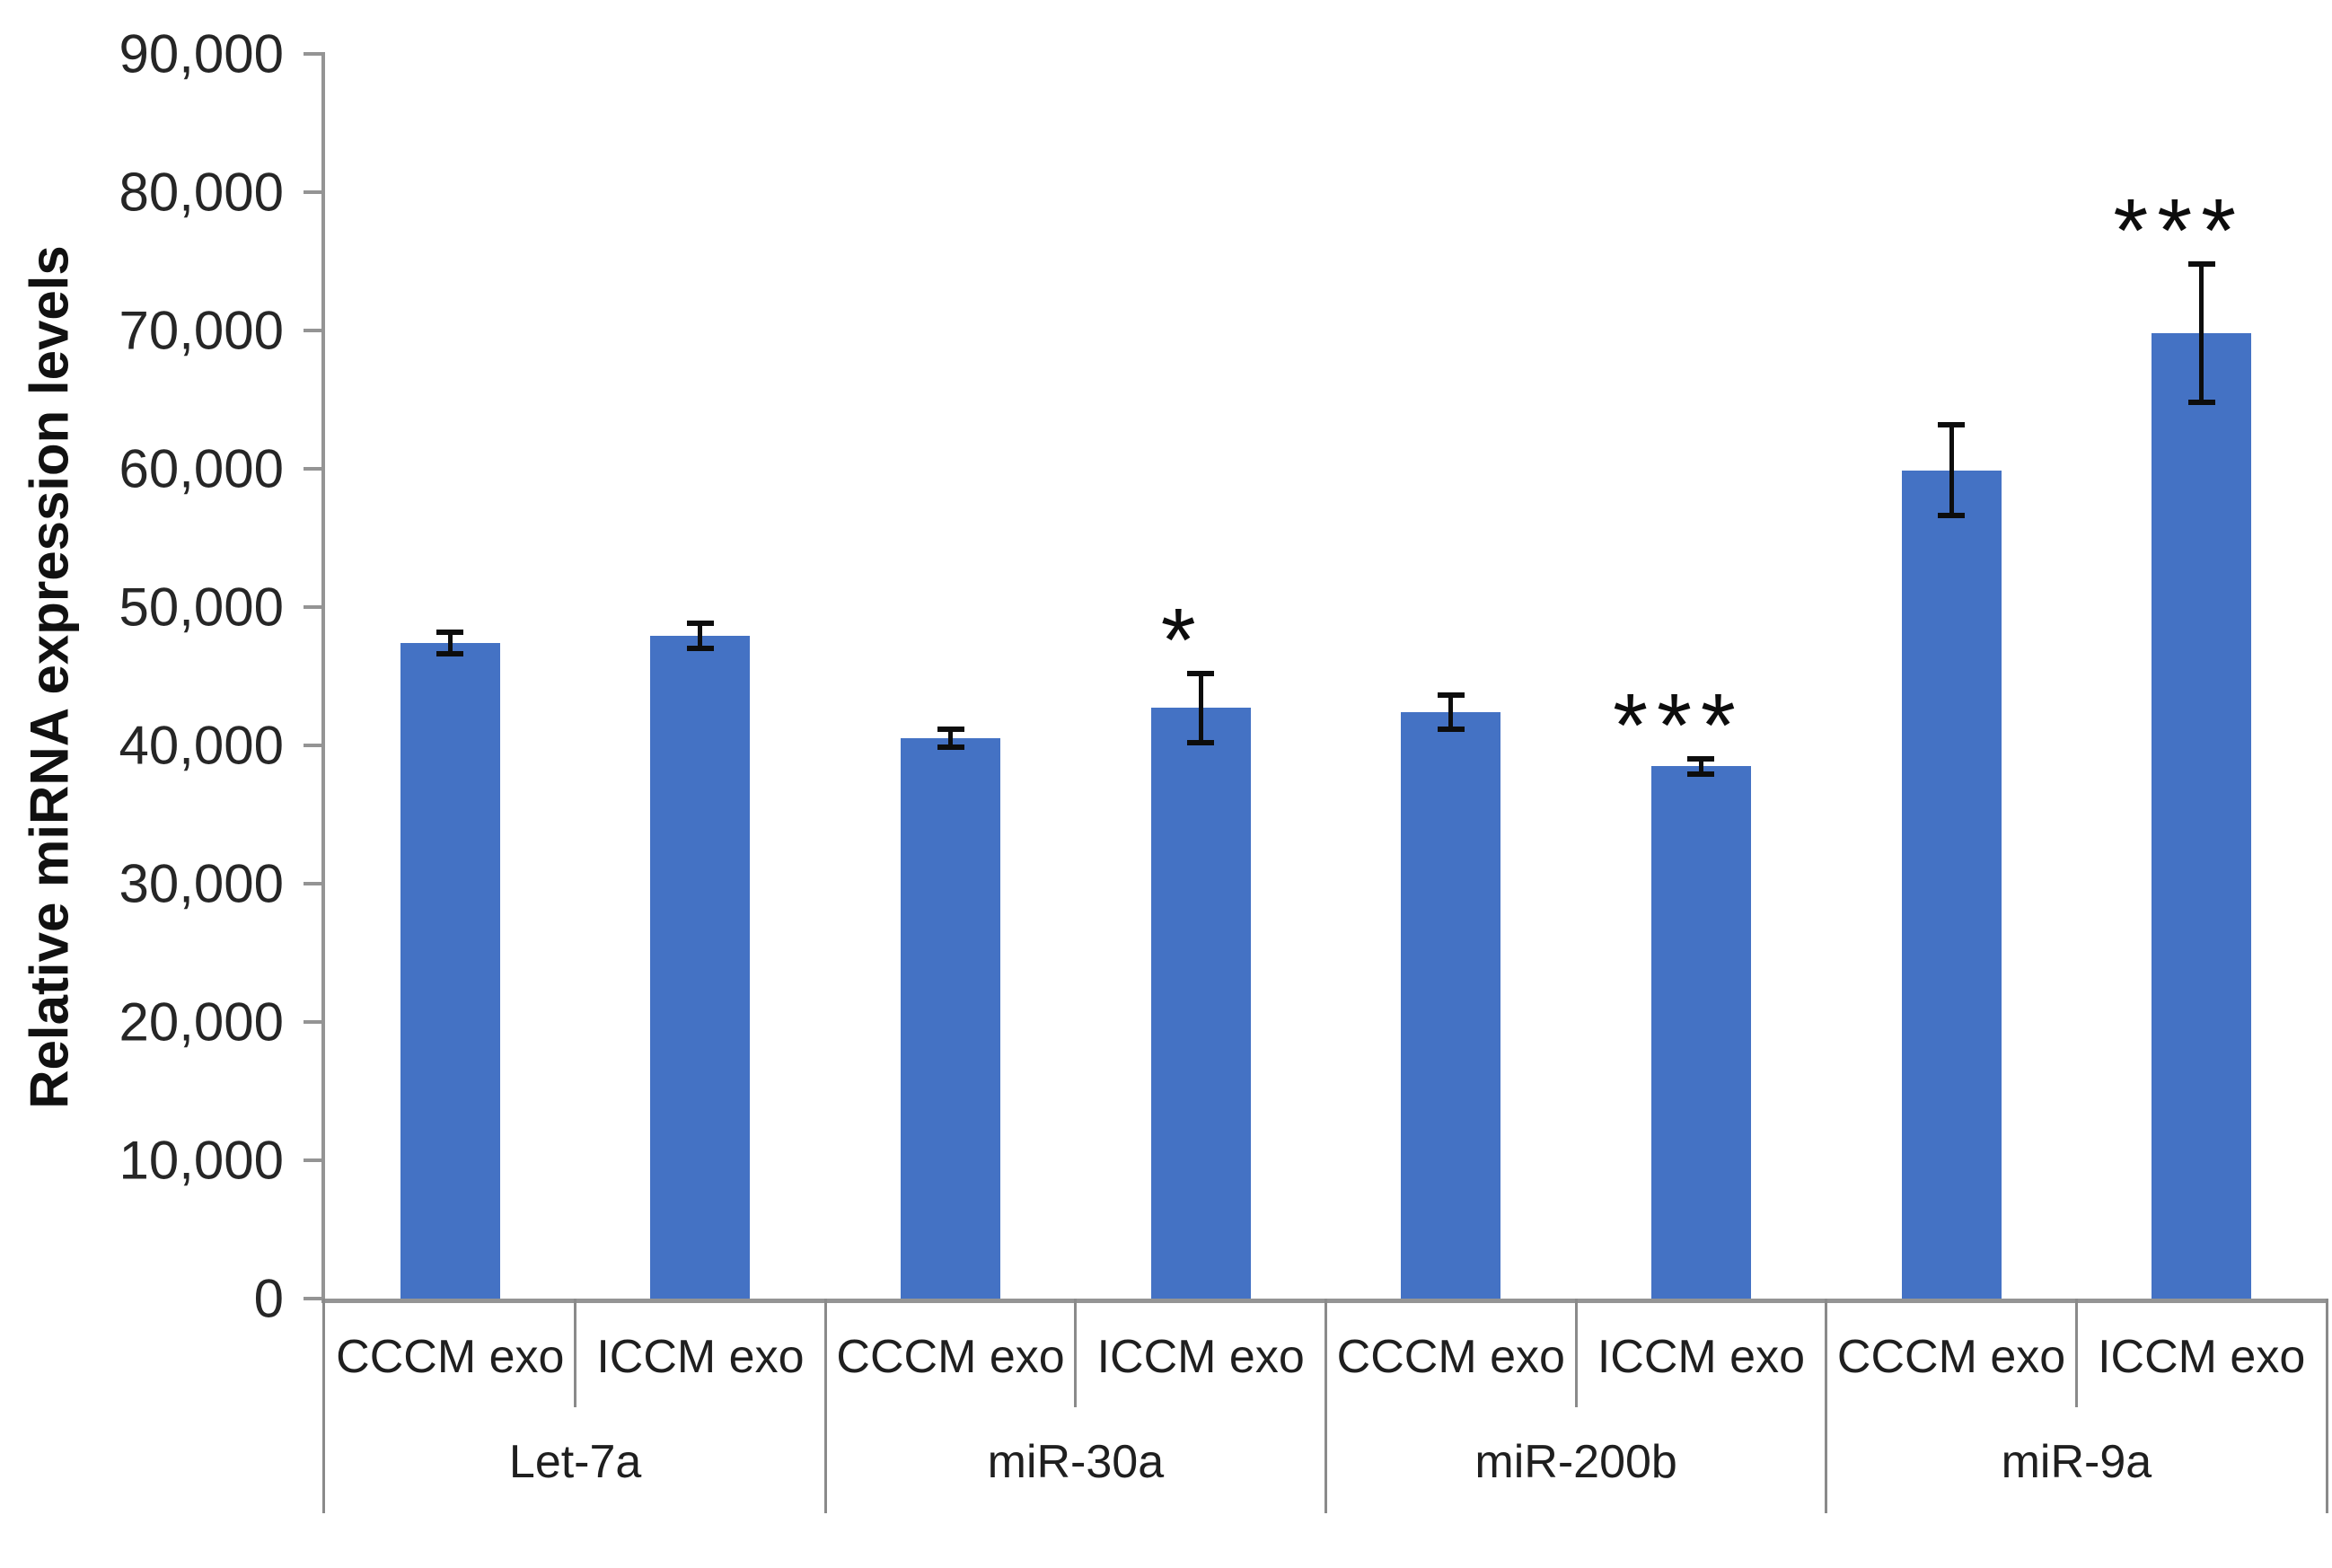  What do you see at coordinates (201, 883) in the screenshot?
I see `y-tick-label: 30,000` at bounding box center [201, 883].